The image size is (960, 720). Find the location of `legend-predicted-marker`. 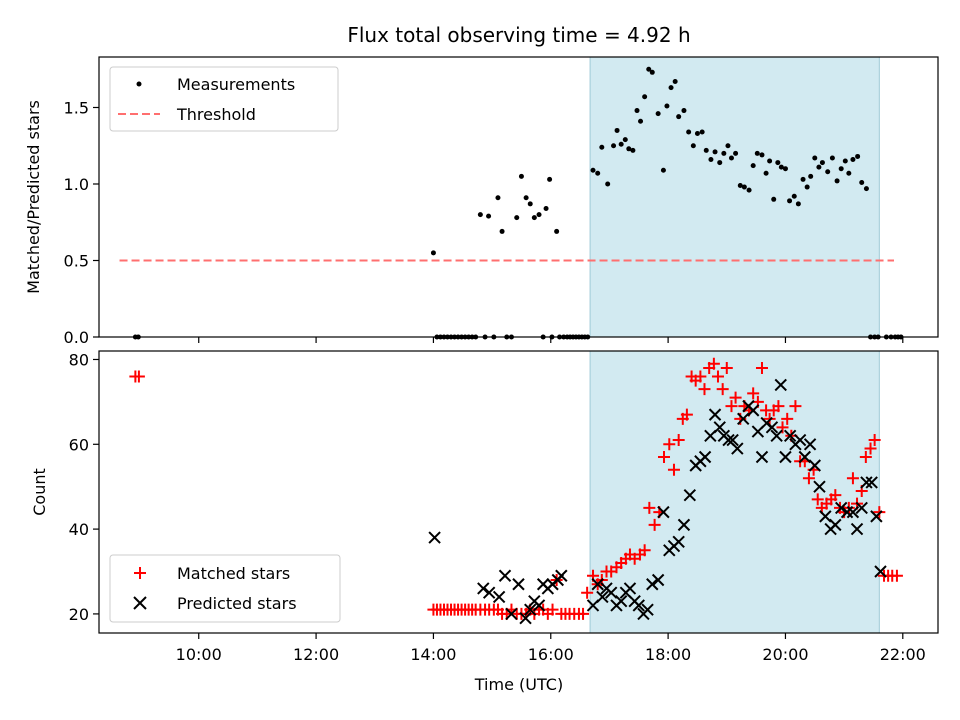

legend-predicted-marker is located at coordinates (140, 603).